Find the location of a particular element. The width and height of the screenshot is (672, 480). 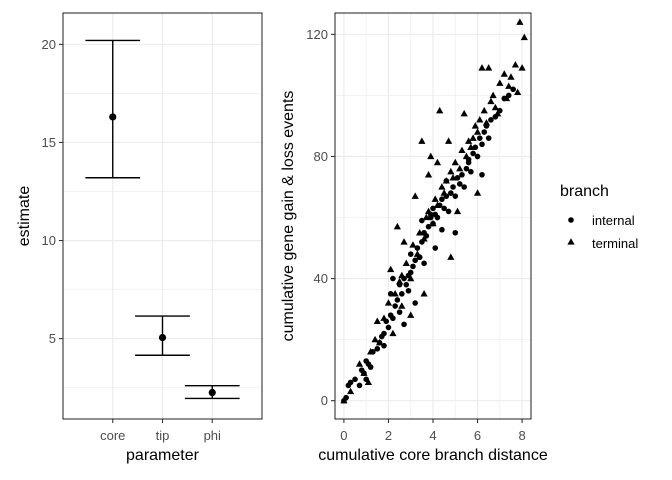

y-tick-label: 0 is located at coordinates (324, 400).